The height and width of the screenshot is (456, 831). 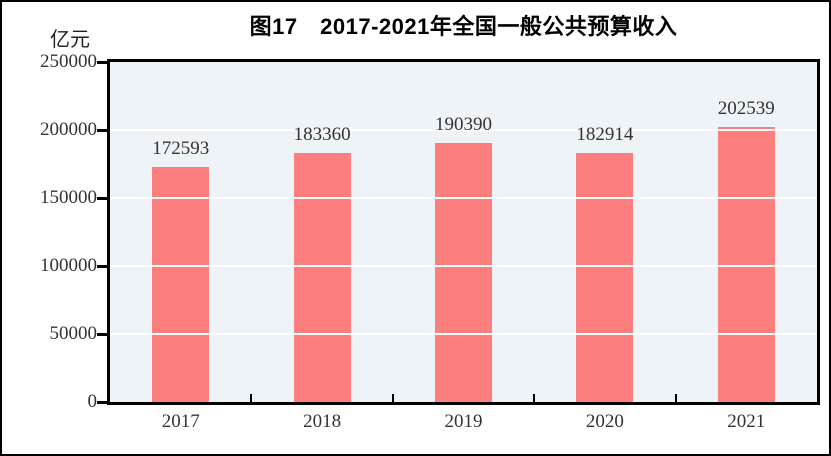 I want to click on y-axis-unit-label: 亿元, so click(x=70, y=40).